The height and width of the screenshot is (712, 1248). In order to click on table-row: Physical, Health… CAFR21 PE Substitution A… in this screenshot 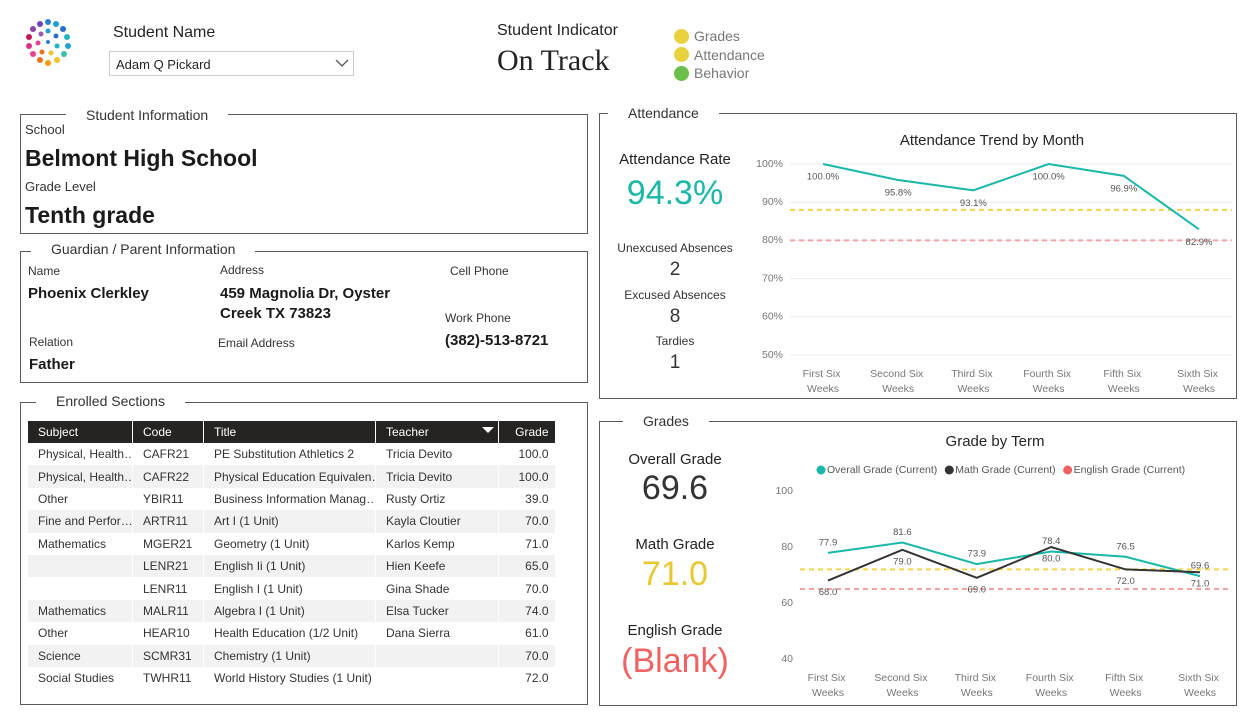, I will do `click(291, 454)`.